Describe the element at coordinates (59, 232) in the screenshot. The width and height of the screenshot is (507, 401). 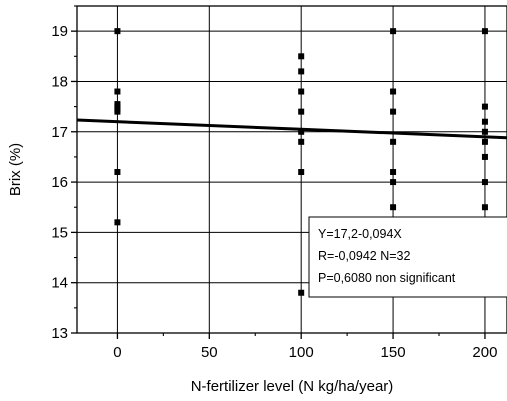
I see `y-tick-label: 15` at that location.